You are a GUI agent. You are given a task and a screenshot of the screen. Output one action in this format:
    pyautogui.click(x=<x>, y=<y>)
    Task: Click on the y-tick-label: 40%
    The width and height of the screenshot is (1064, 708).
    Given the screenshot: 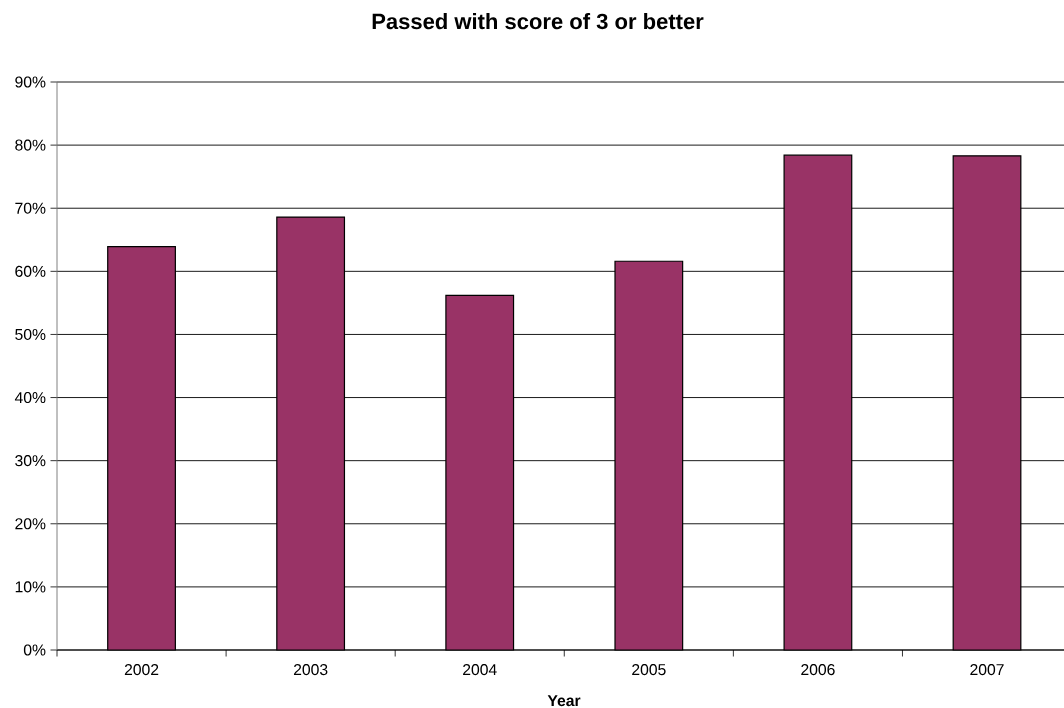 What is the action you would take?
    pyautogui.click(x=30, y=397)
    